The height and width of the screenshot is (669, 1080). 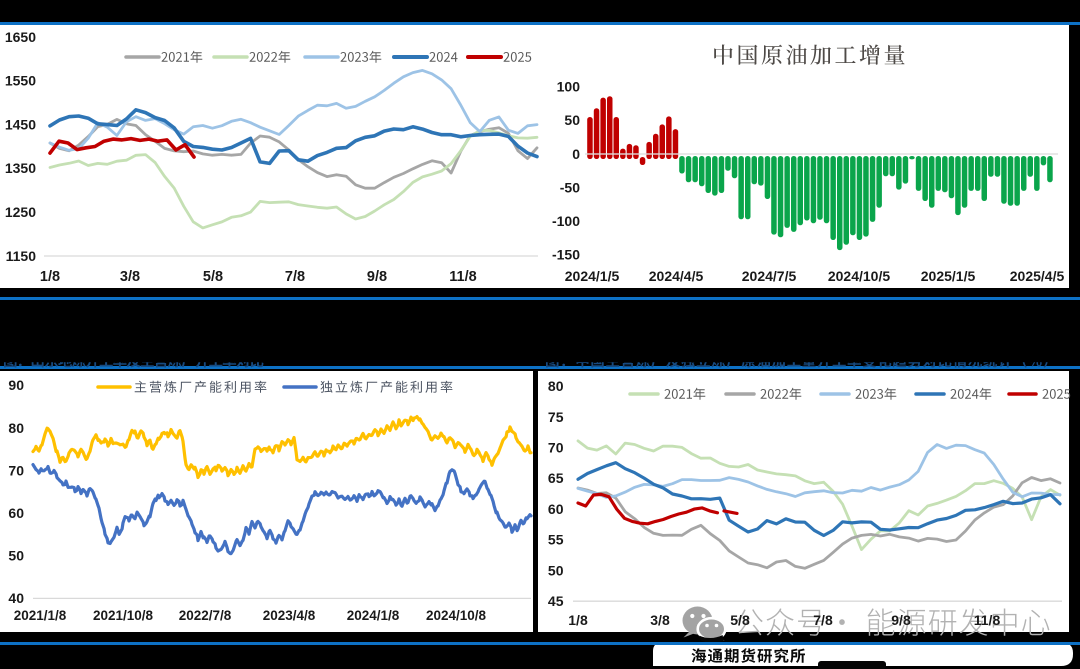 I want to click on svg-text: -150, so click(x=566, y=255).